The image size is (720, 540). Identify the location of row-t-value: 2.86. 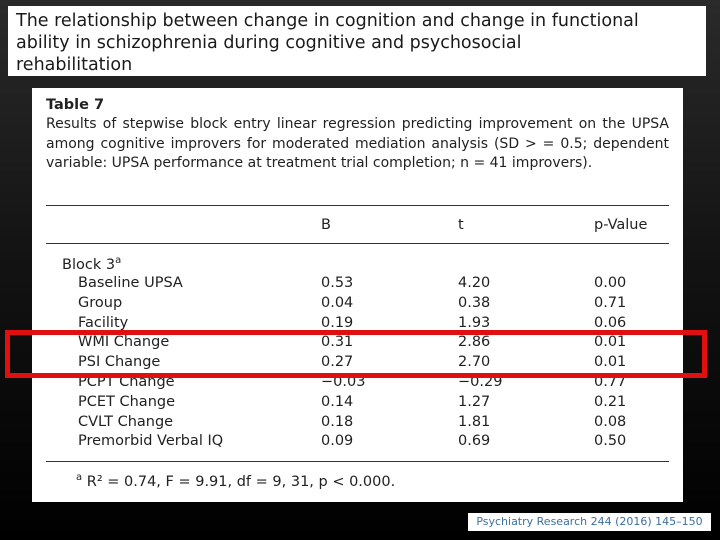
(474, 342).